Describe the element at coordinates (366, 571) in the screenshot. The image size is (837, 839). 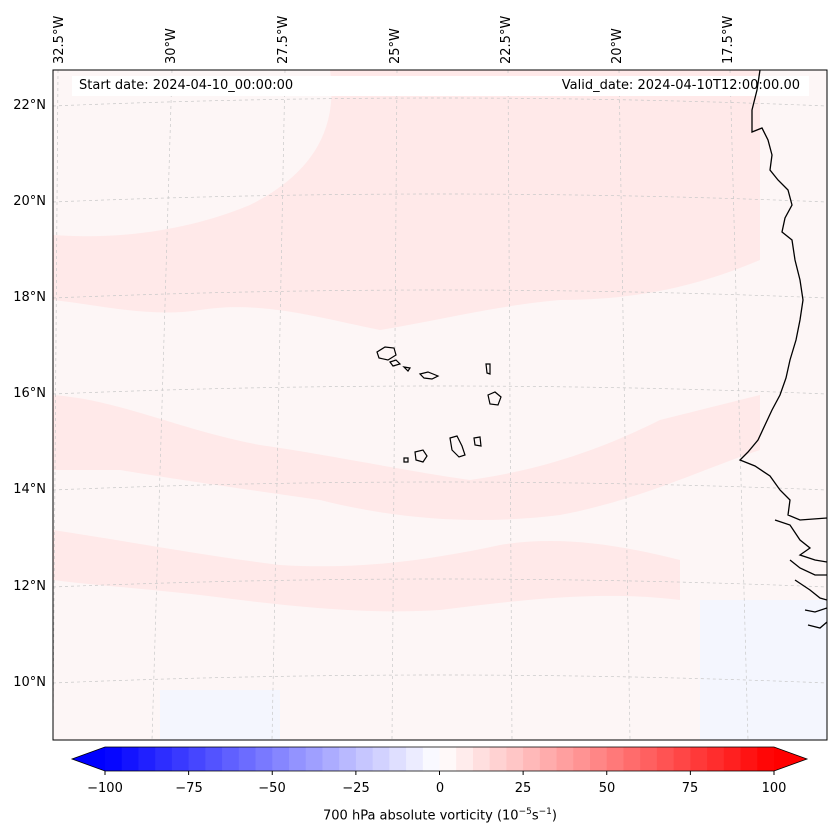
I see `vorticity-band-lower` at that location.